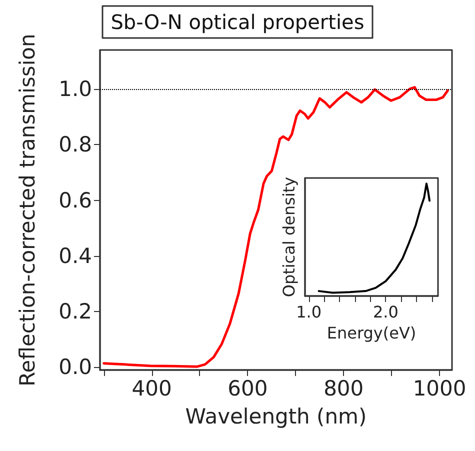  What do you see at coordinates (75, 144) in the screenshot?
I see `y-tick-label: 0.8` at bounding box center [75, 144].